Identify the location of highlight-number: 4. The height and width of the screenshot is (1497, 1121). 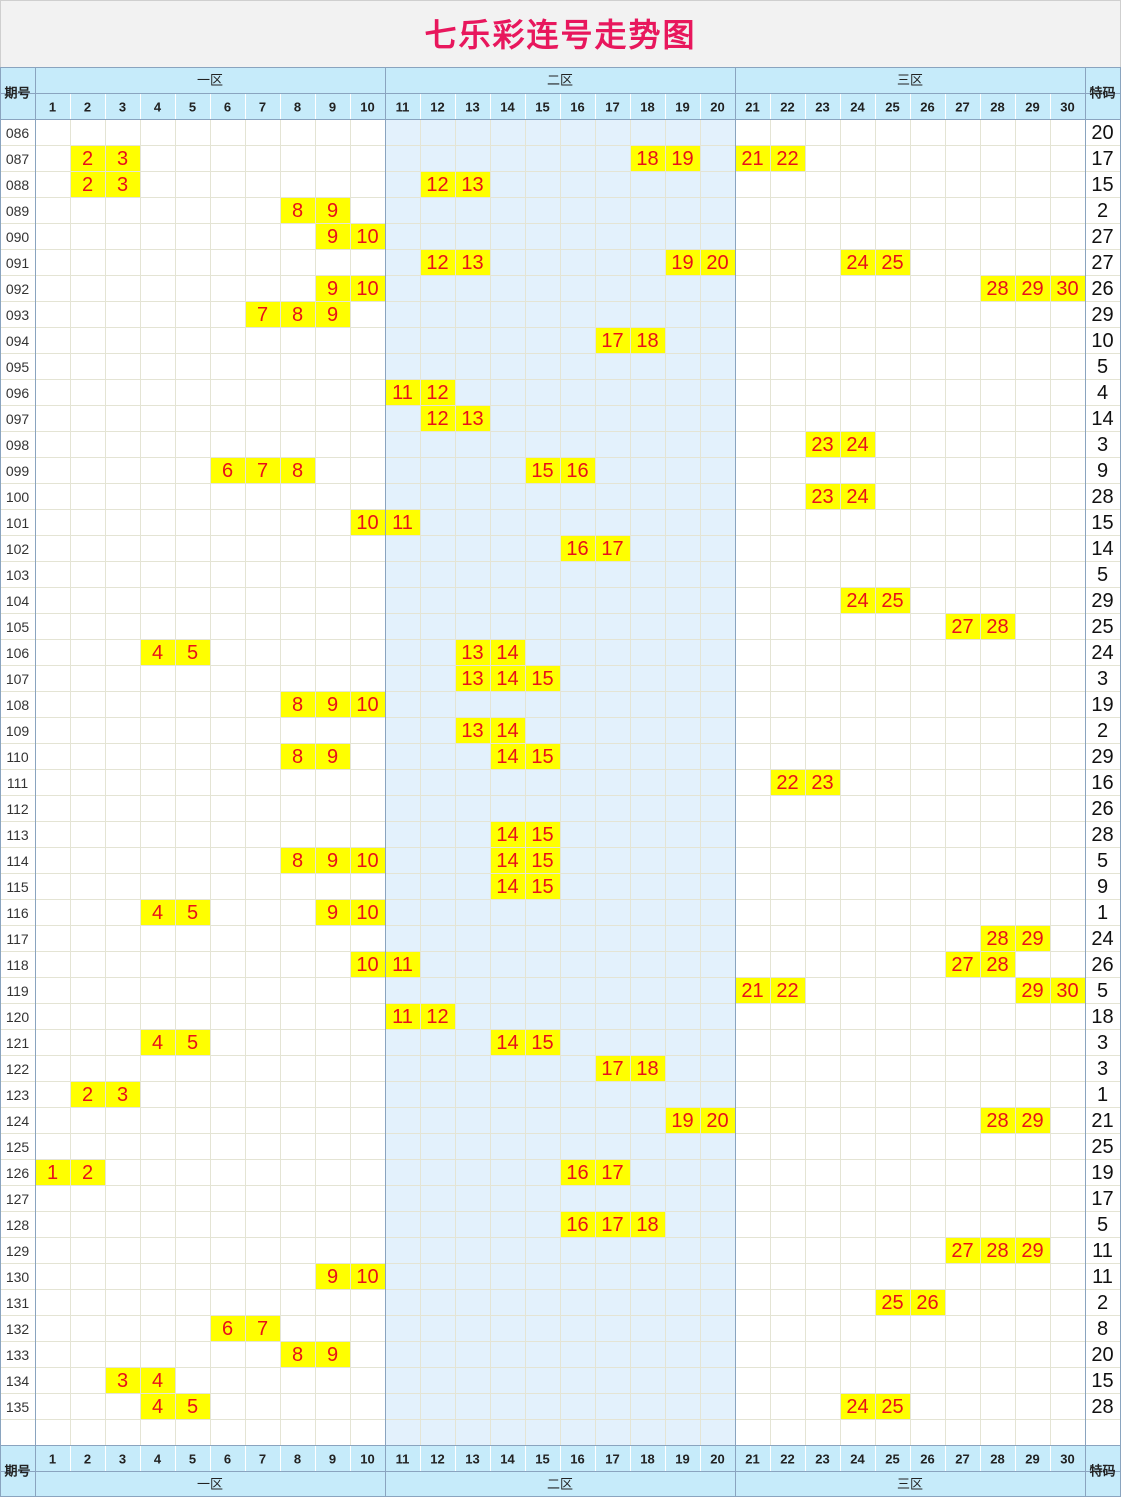
(157, 1381).